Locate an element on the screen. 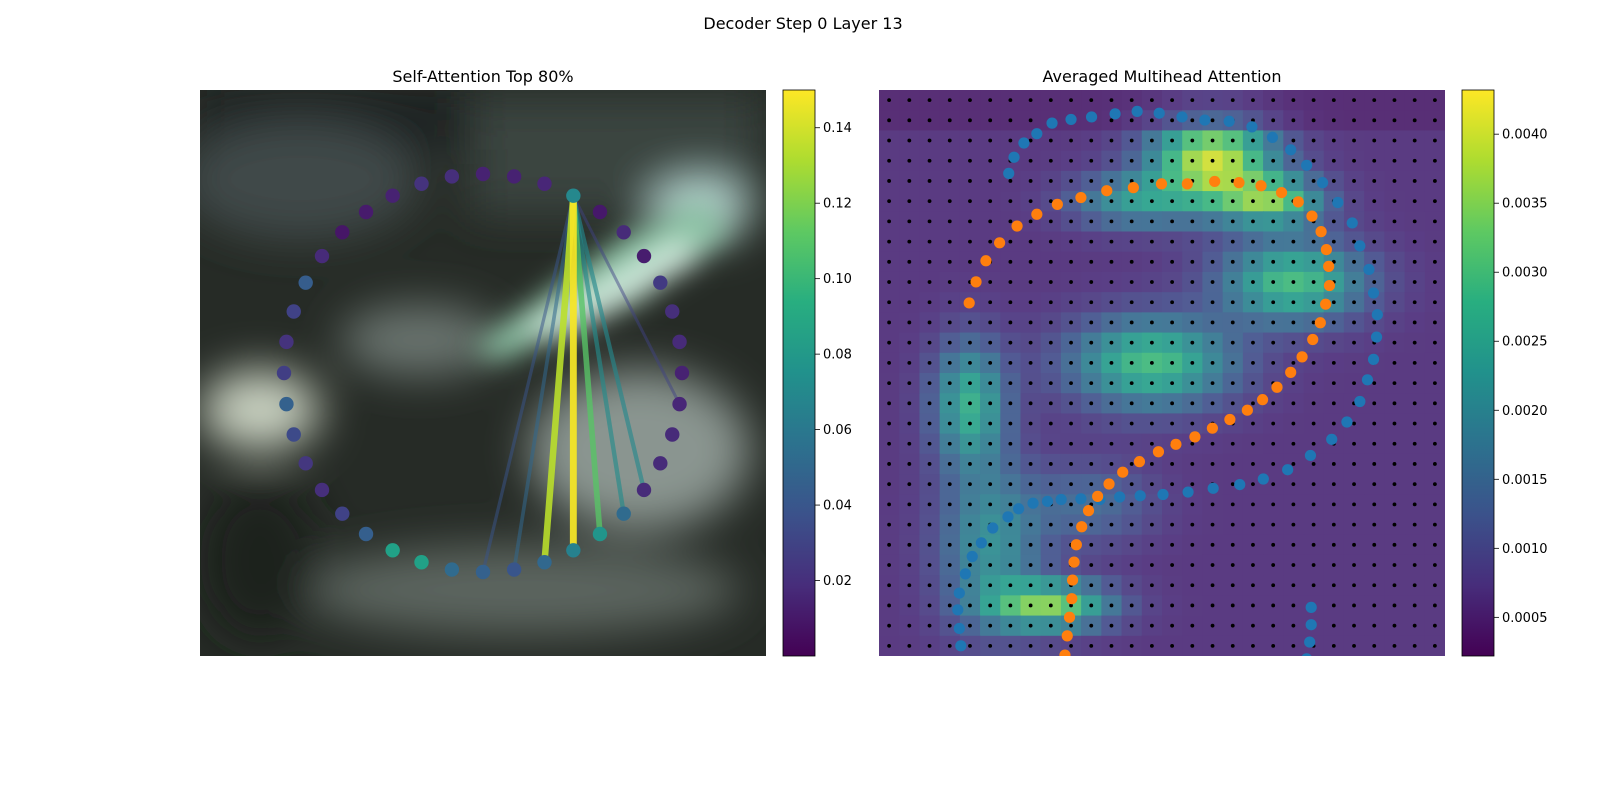  figure-title: Decoder Step 0 Layer 13 is located at coordinates (802, 23).